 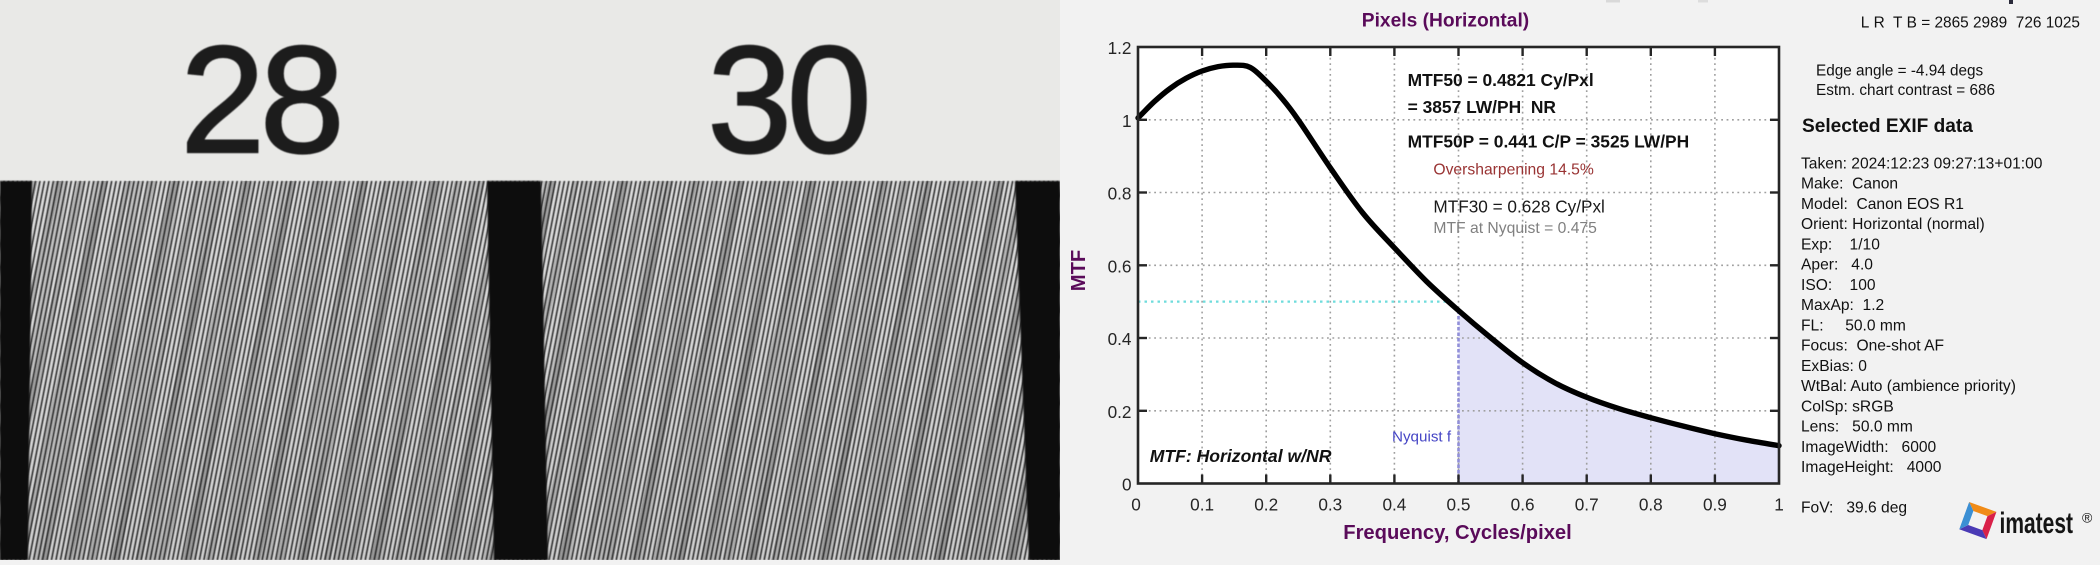 I want to click on svg-text: ImageWidth: 6000, so click(x=1869, y=447).